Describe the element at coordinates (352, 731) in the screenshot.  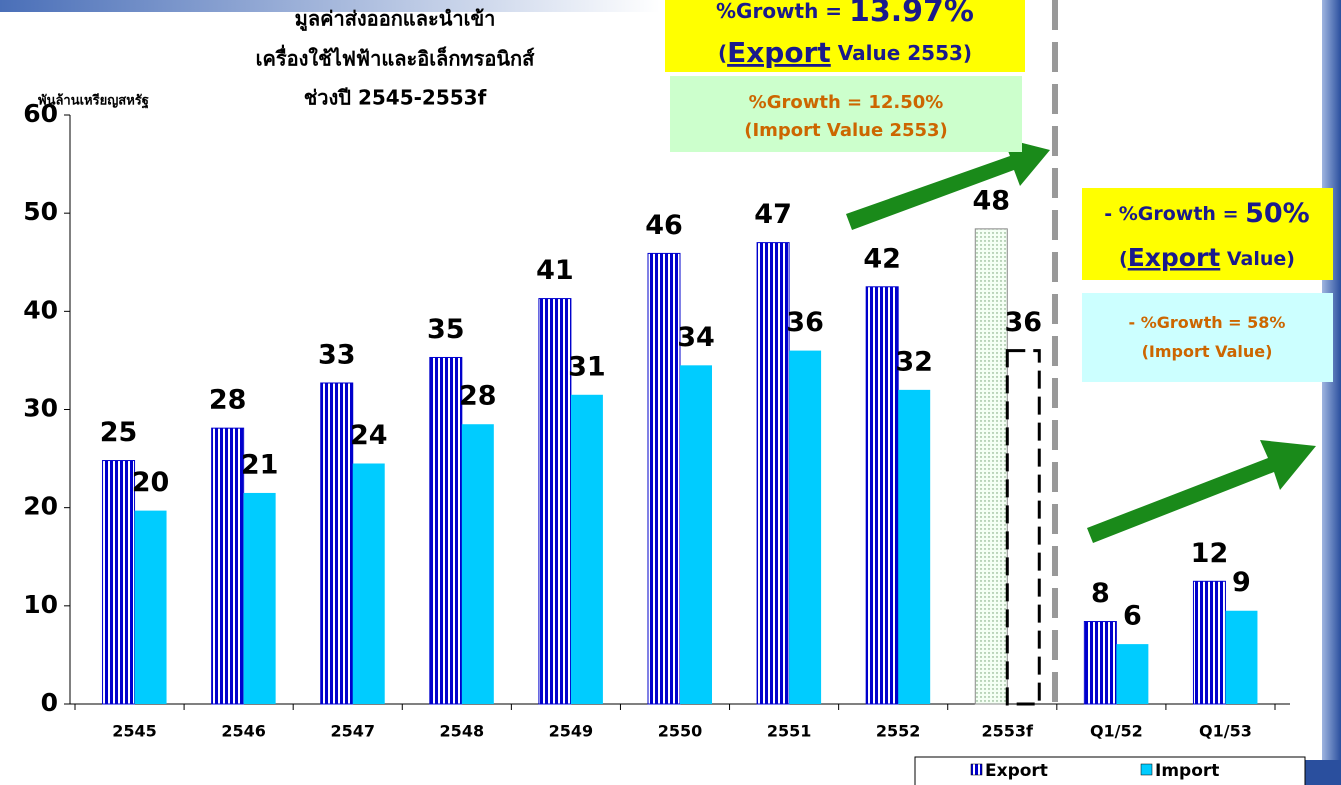
I see `x-tick-label: 2547` at that location.